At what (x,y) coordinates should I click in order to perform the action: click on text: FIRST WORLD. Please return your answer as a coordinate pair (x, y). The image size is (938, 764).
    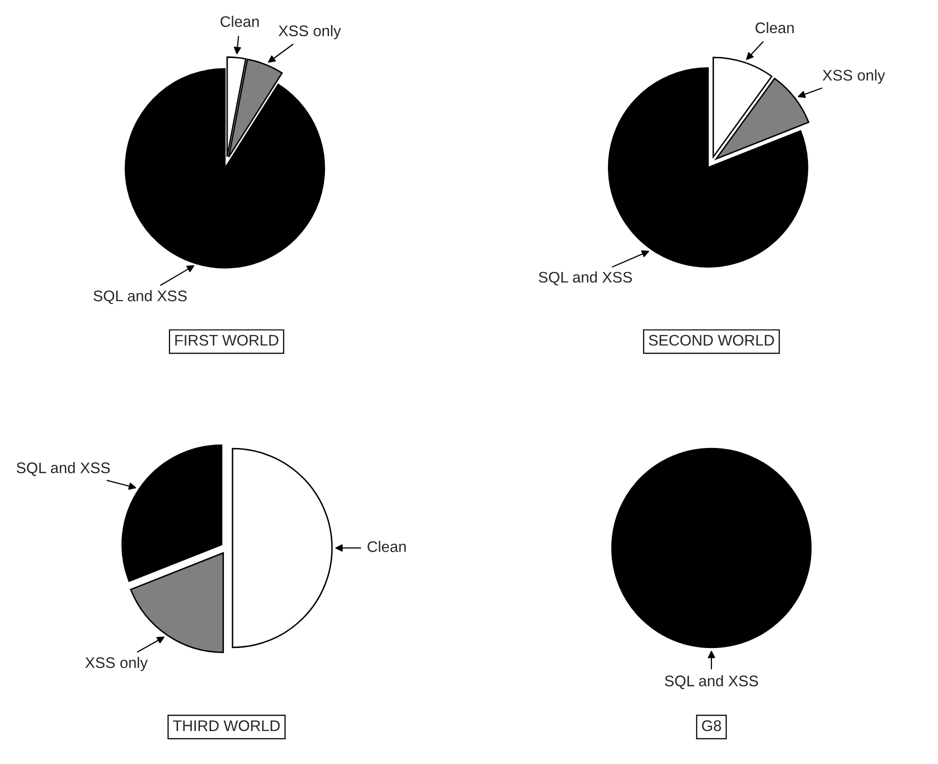
    Looking at the image, I should click on (226, 340).